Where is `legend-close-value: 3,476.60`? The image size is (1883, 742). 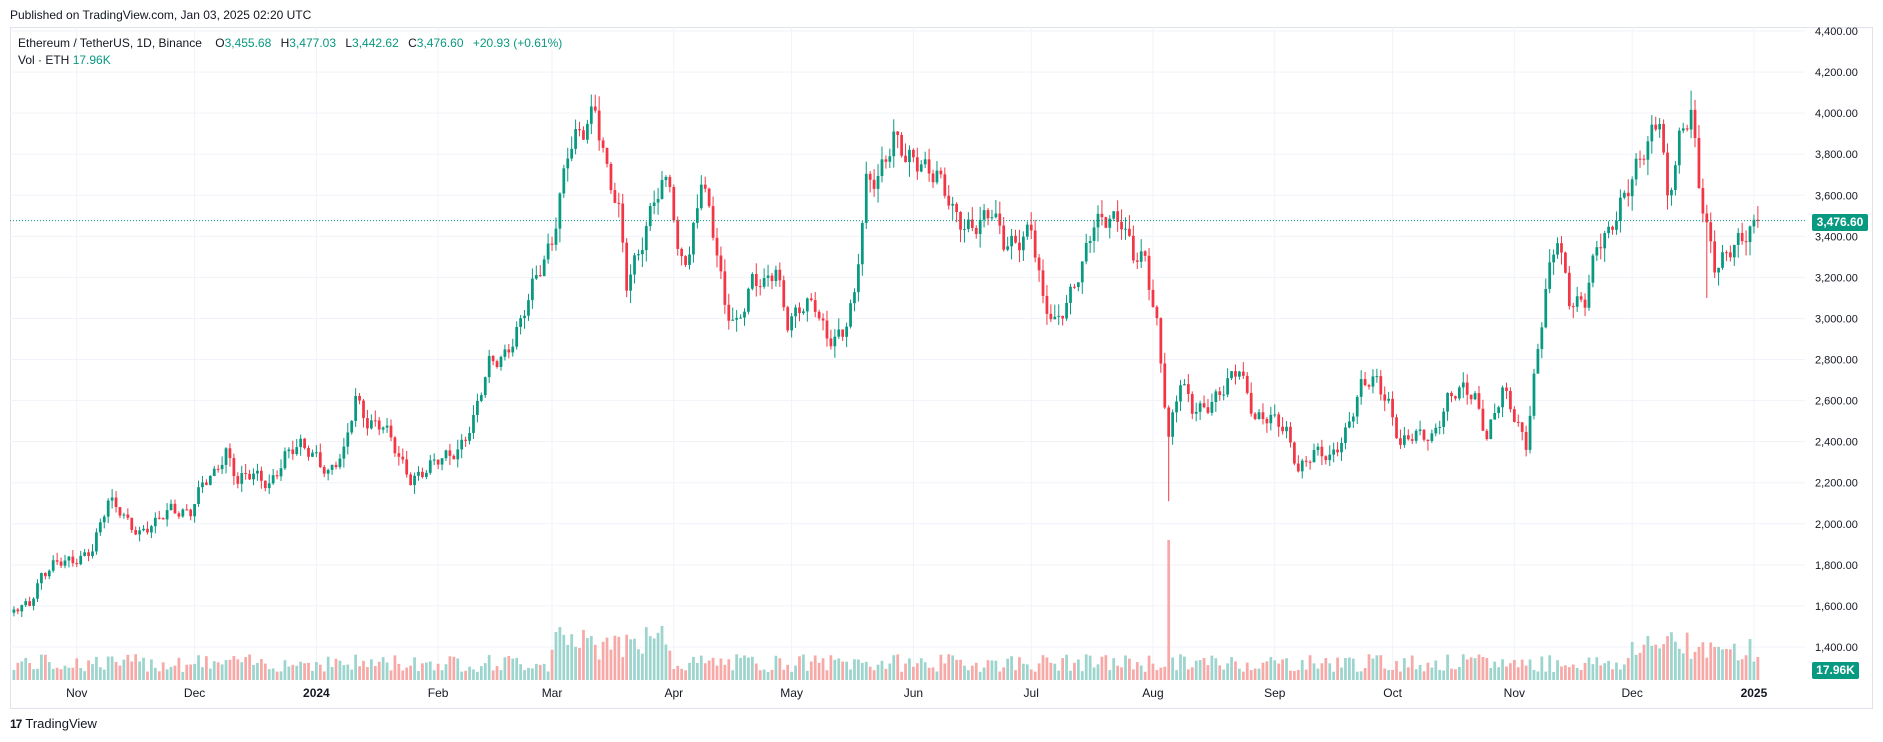
legend-close-value: 3,476.60 is located at coordinates (440, 43).